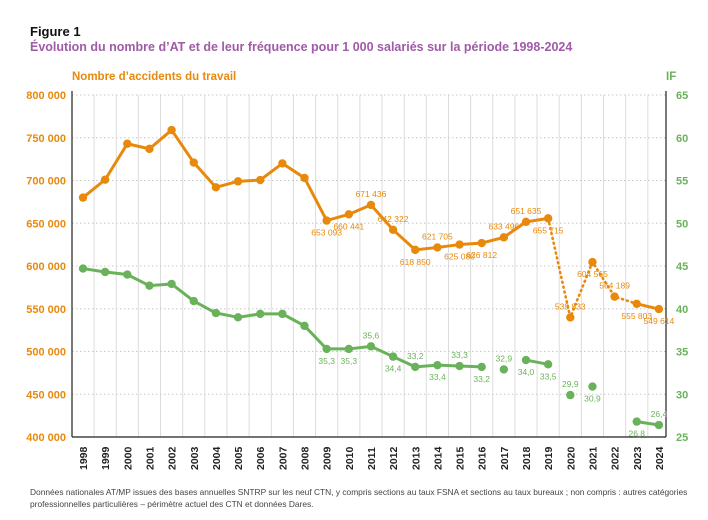 The width and height of the screenshot is (708, 520). What do you see at coordinates (636, 434) in the screenshot?
I see `if-data-label: 26,8` at bounding box center [636, 434].